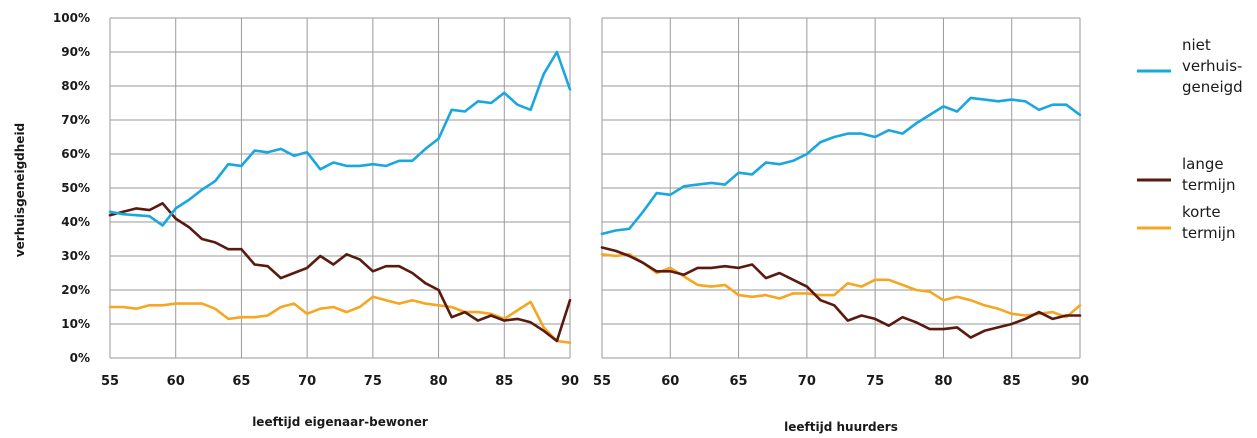 The width and height of the screenshot is (1257, 438). I want to click on y-tick-label: 70%, so click(75, 120).